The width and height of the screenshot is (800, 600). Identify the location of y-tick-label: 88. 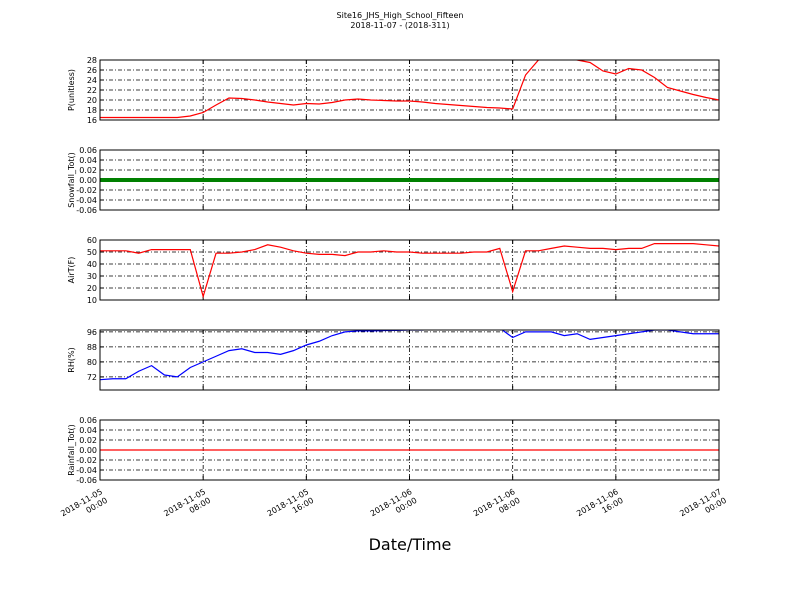
(92, 347).